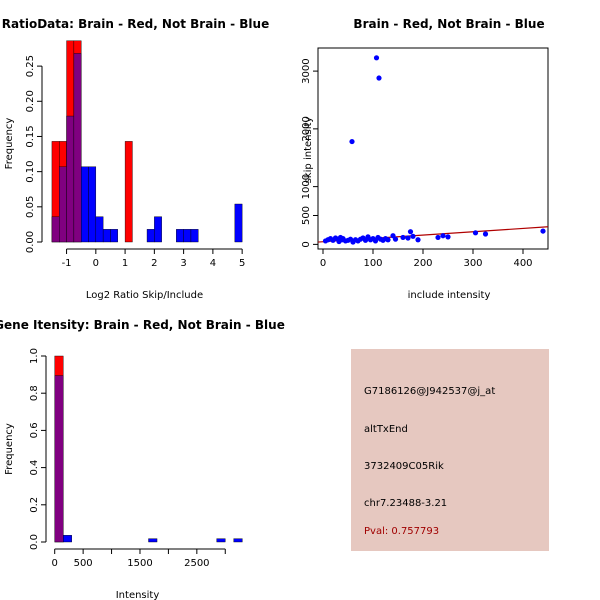 This screenshot has height=600, width=600. I want to click on hist3-y-tick-label-0: 0.0, so click(34, 542).